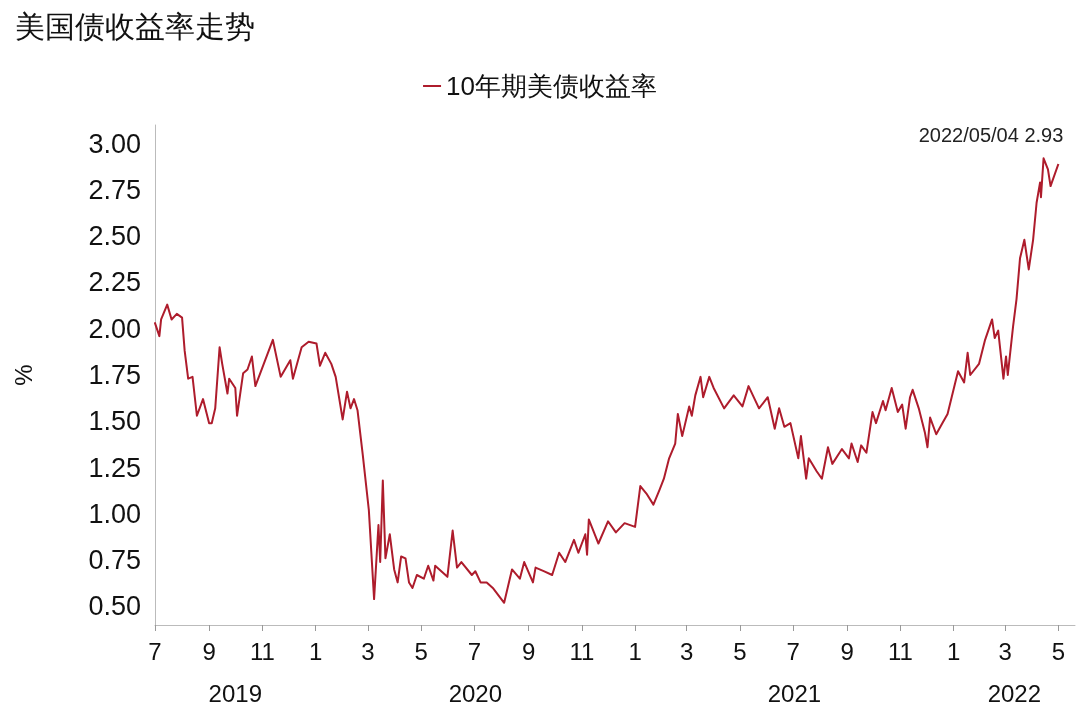 The height and width of the screenshot is (723, 1080). Describe the element at coordinates (114, 421) in the screenshot. I see `y-tick-label: 1.50` at that location.